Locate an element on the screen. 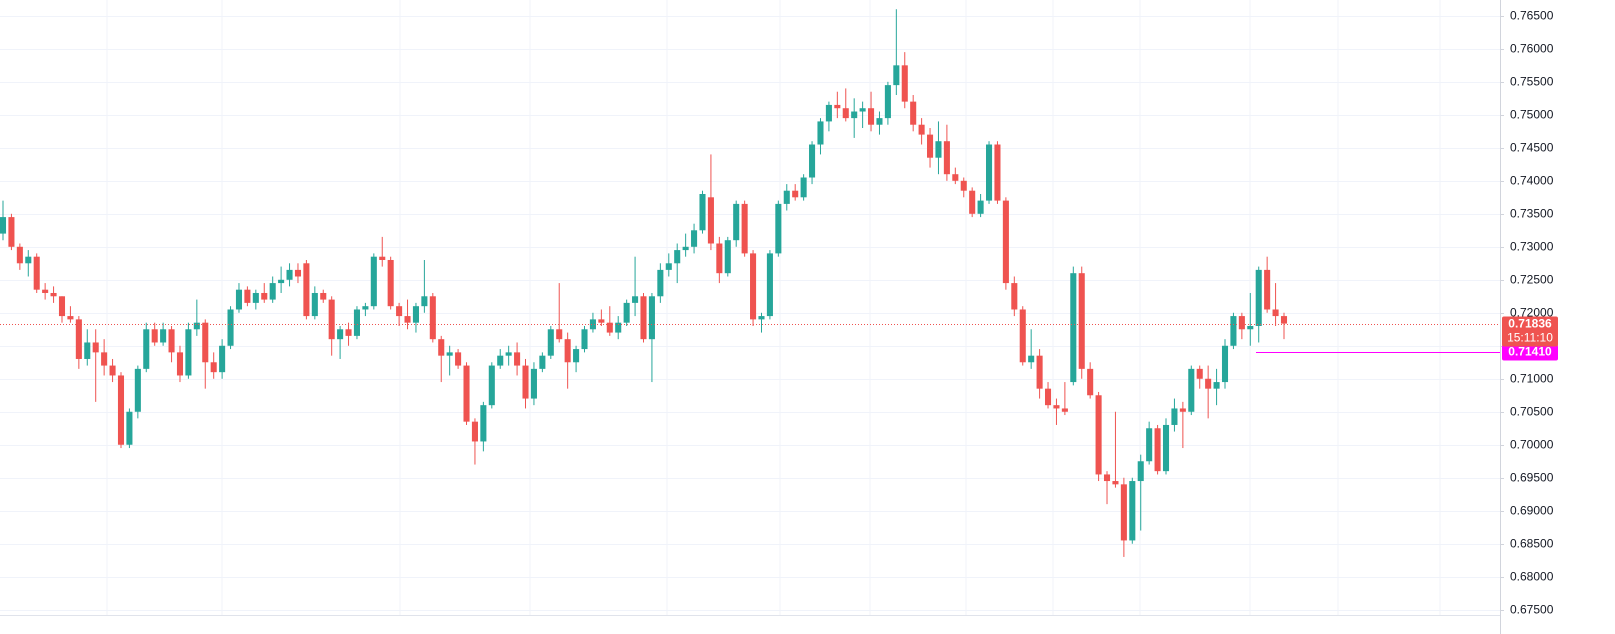  y-tick-label: 0.73000 is located at coordinates (1532, 247).